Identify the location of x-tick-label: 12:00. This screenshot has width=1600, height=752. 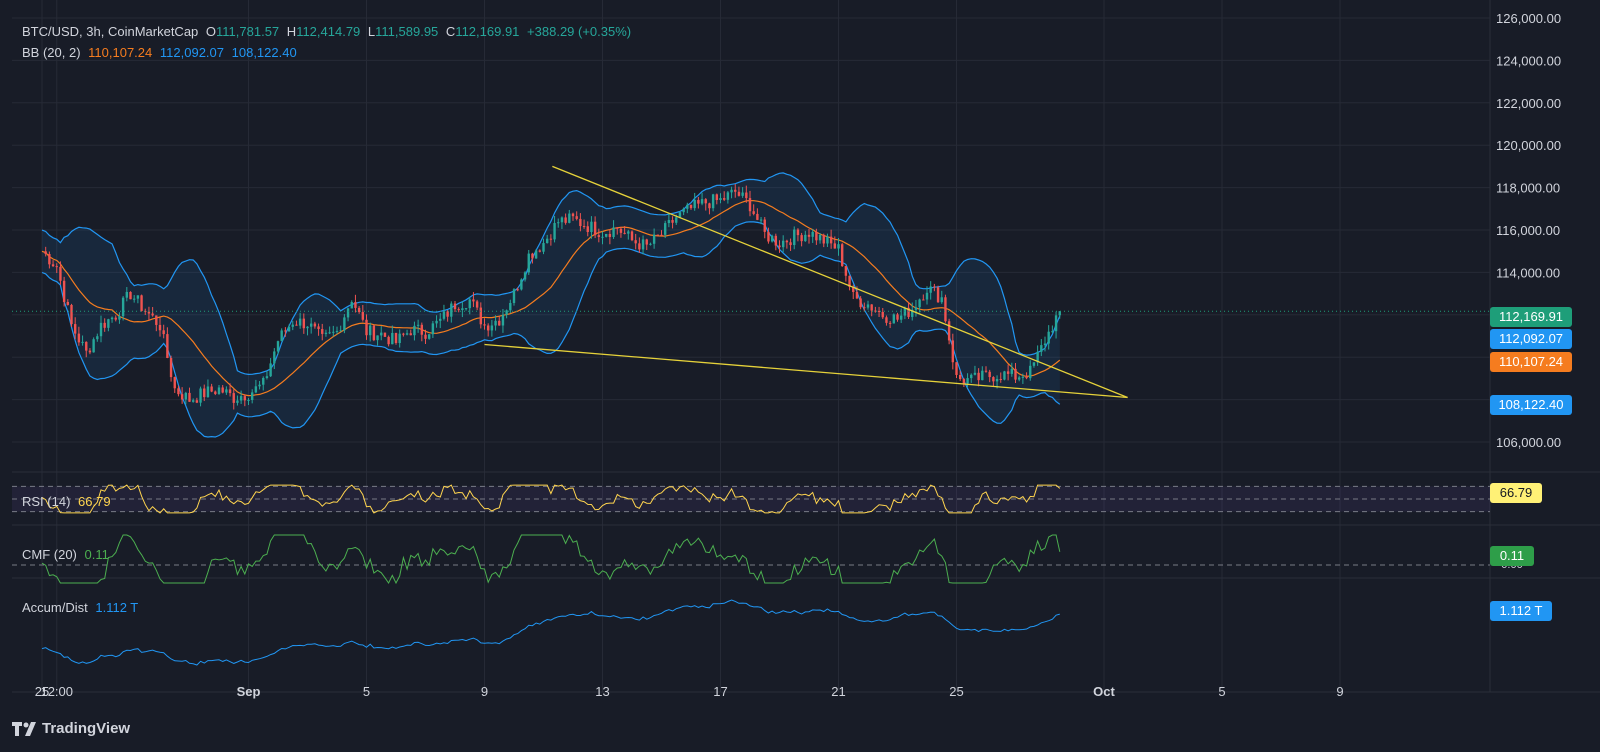
(56, 691).